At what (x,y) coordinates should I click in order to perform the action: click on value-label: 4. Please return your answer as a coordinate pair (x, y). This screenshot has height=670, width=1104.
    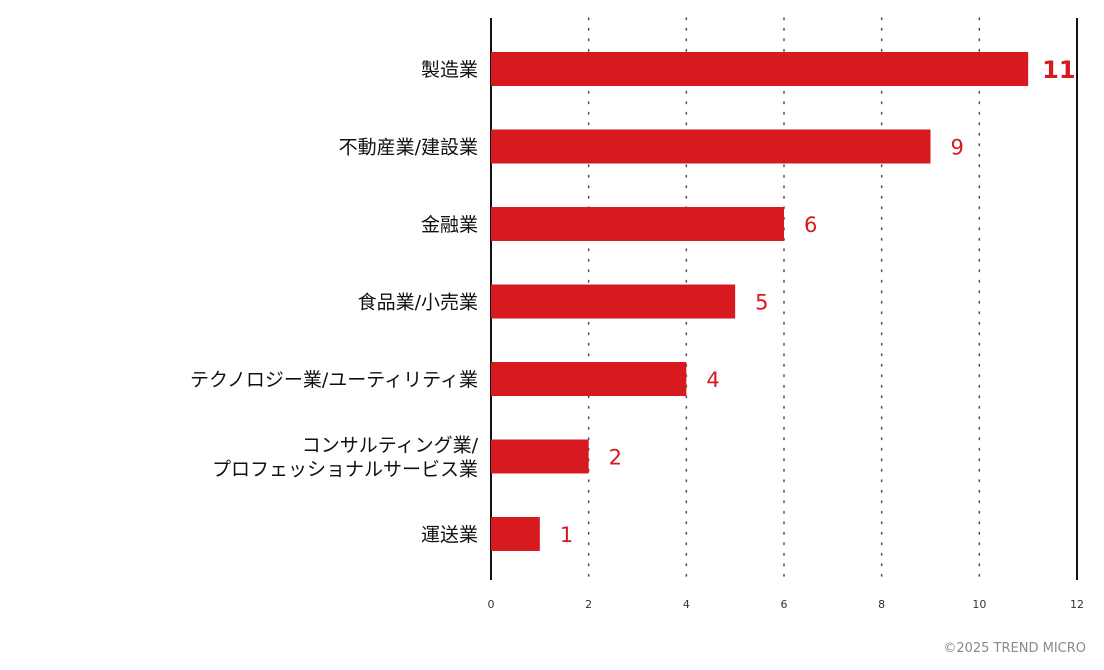
    Looking at the image, I should click on (712, 380).